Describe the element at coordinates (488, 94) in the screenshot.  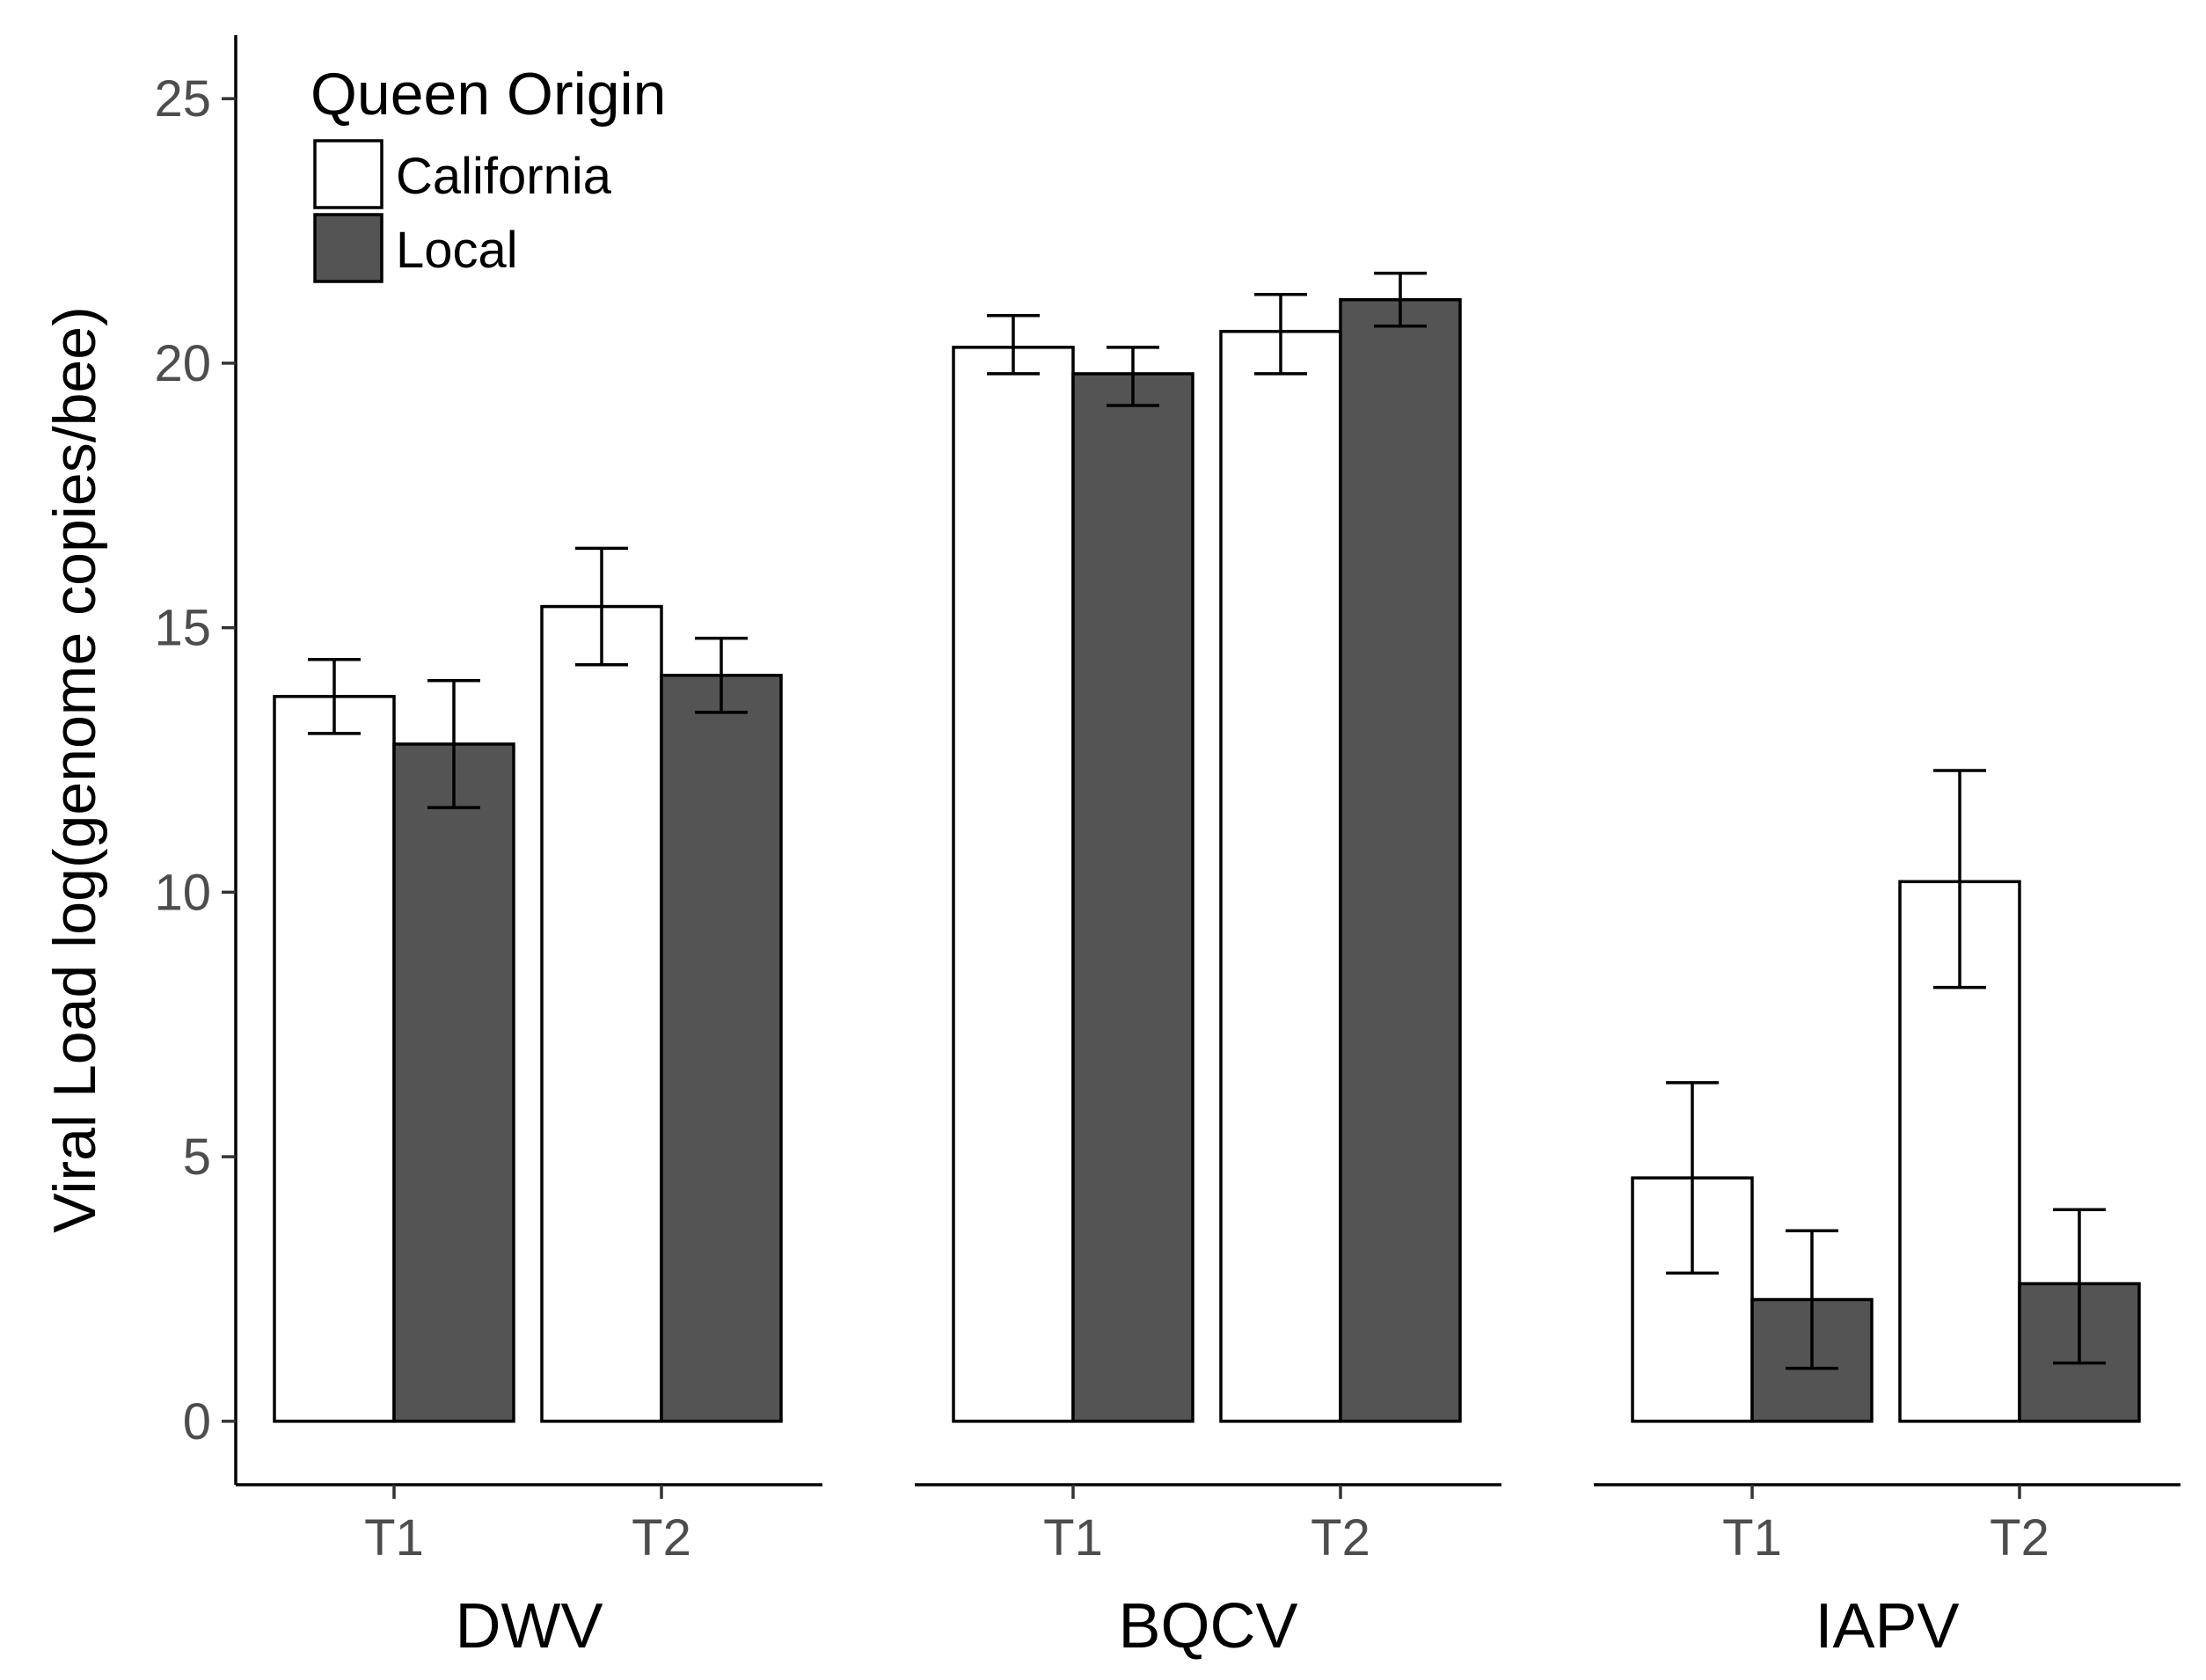
I see `legend-title: Queen Origin` at that location.